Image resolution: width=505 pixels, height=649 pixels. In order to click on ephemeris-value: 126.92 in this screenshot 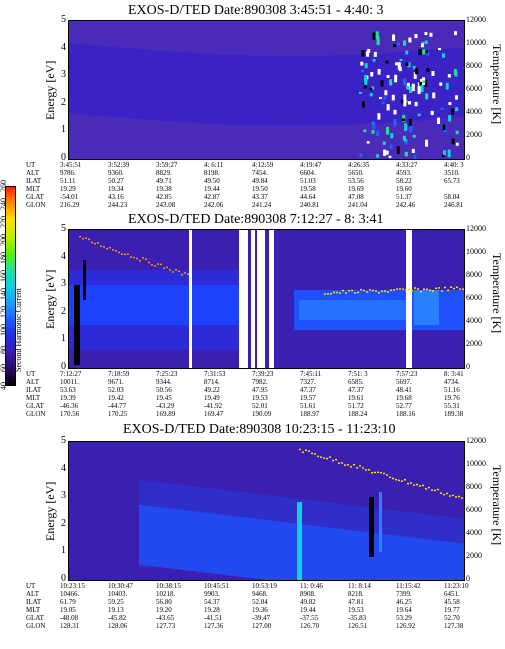, I will do `click(406, 626)`.